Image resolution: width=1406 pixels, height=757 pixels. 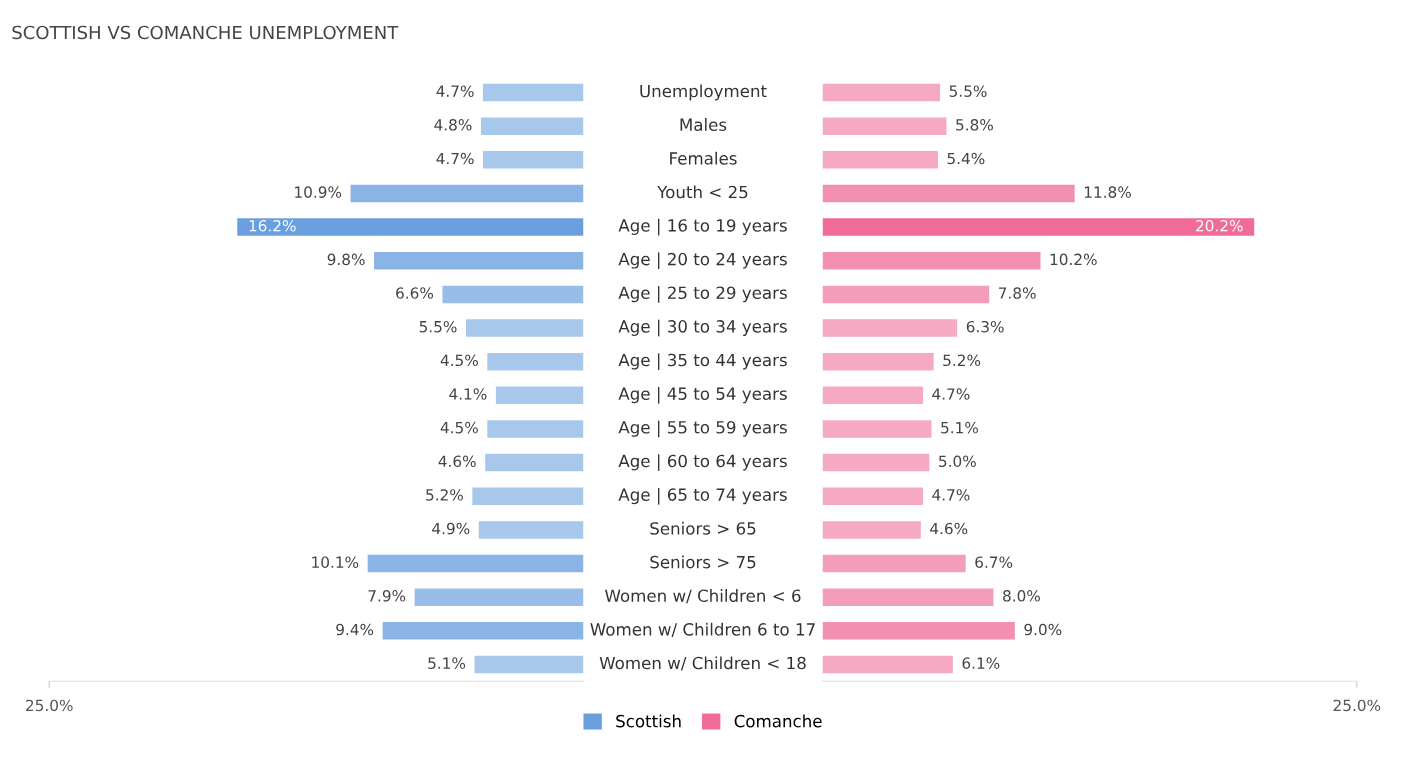 What do you see at coordinates (468, 394) in the screenshot?
I see `data-label: 4.1%` at bounding box center [468, 394].